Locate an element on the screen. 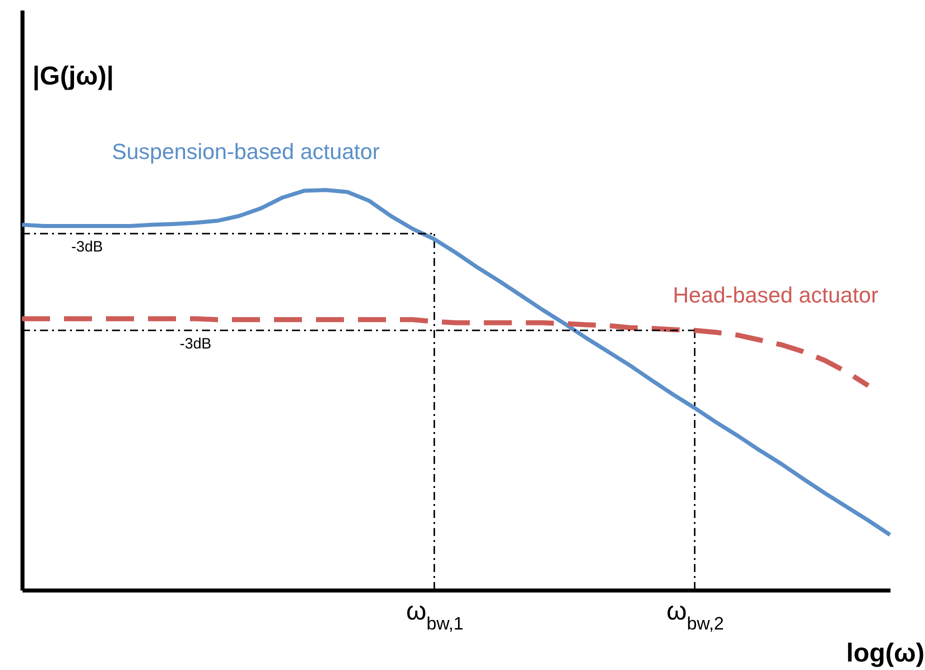 Image resolution: width=925 pixels, height=670 pixels. series-label: Suspension-based actuator is located at coordinates (246, 151).